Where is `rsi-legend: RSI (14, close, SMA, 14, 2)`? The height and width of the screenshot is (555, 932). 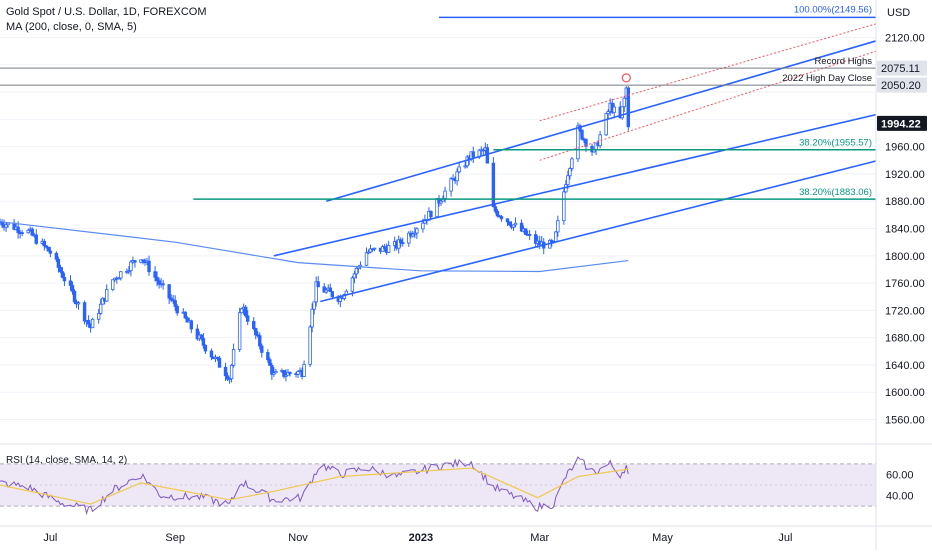 rsi-legend: RSI (14, close, SMA, 14, 2) is located at coordinates (67, 460).